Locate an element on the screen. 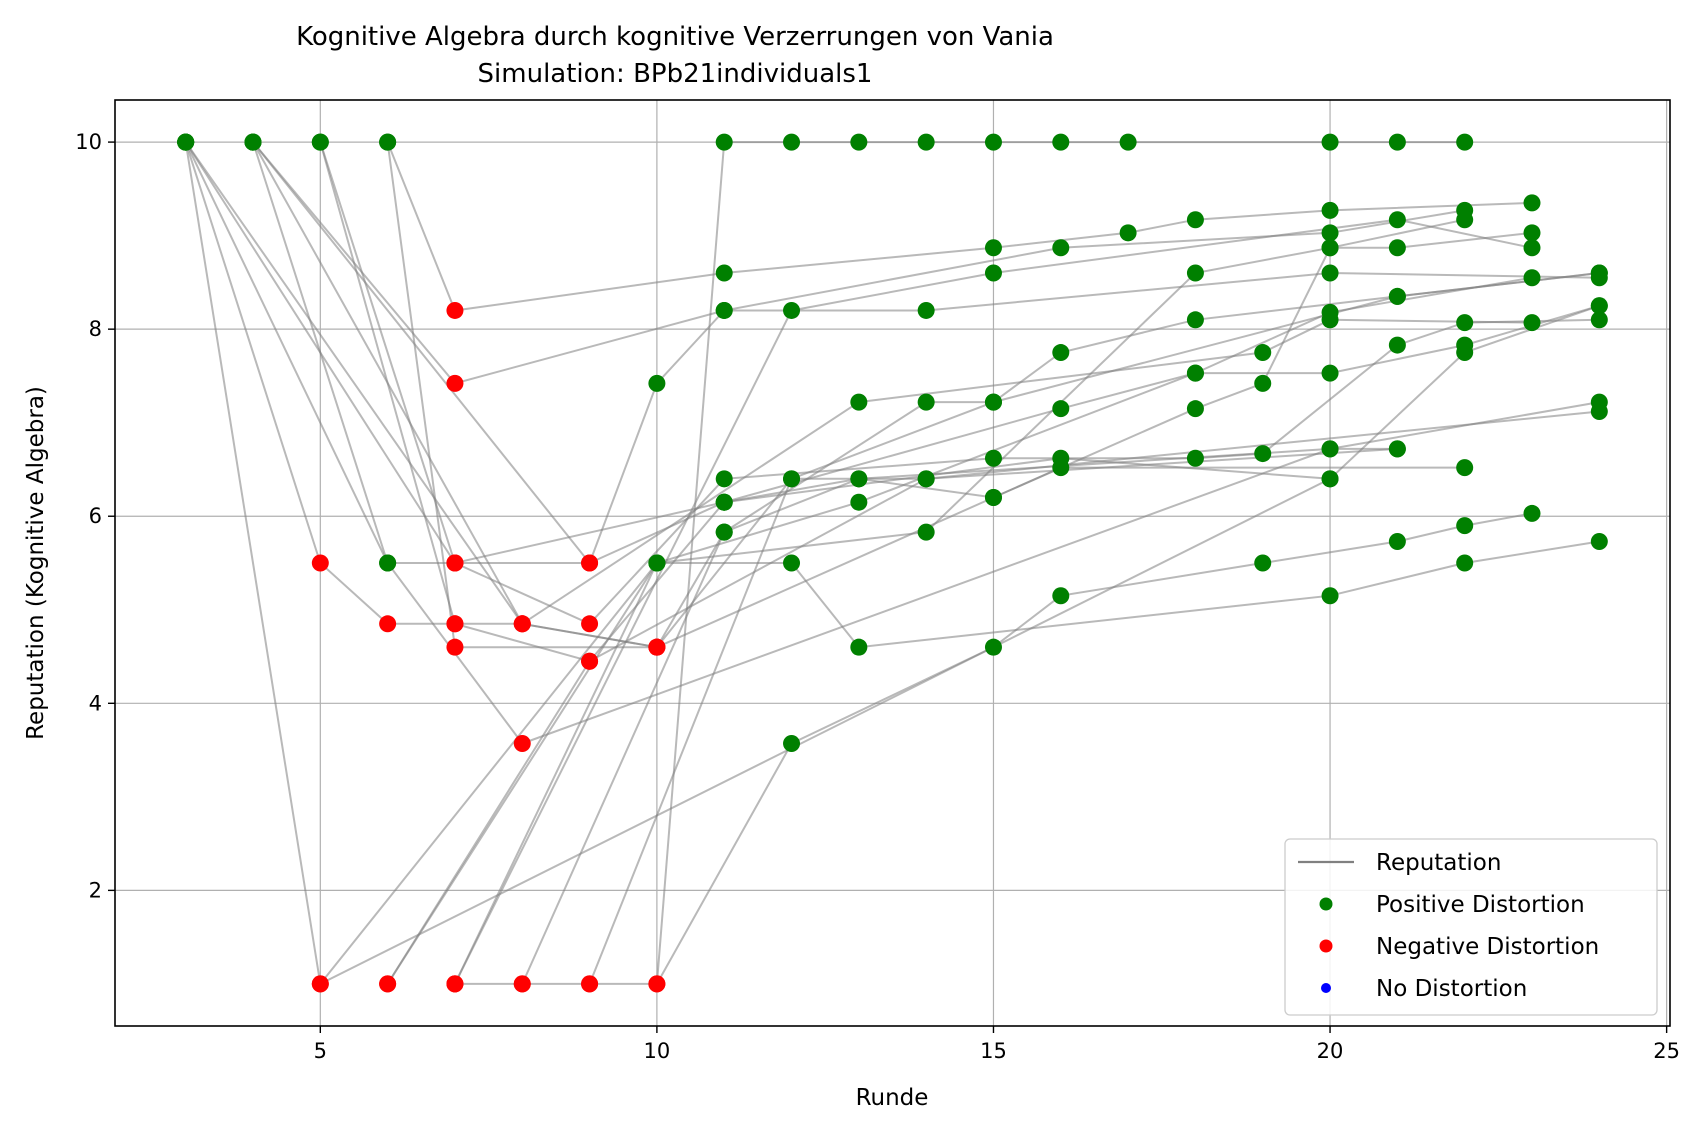  y-axis-label: Reputation (Kognitive Algebra) is located at coordinates (36, 563).